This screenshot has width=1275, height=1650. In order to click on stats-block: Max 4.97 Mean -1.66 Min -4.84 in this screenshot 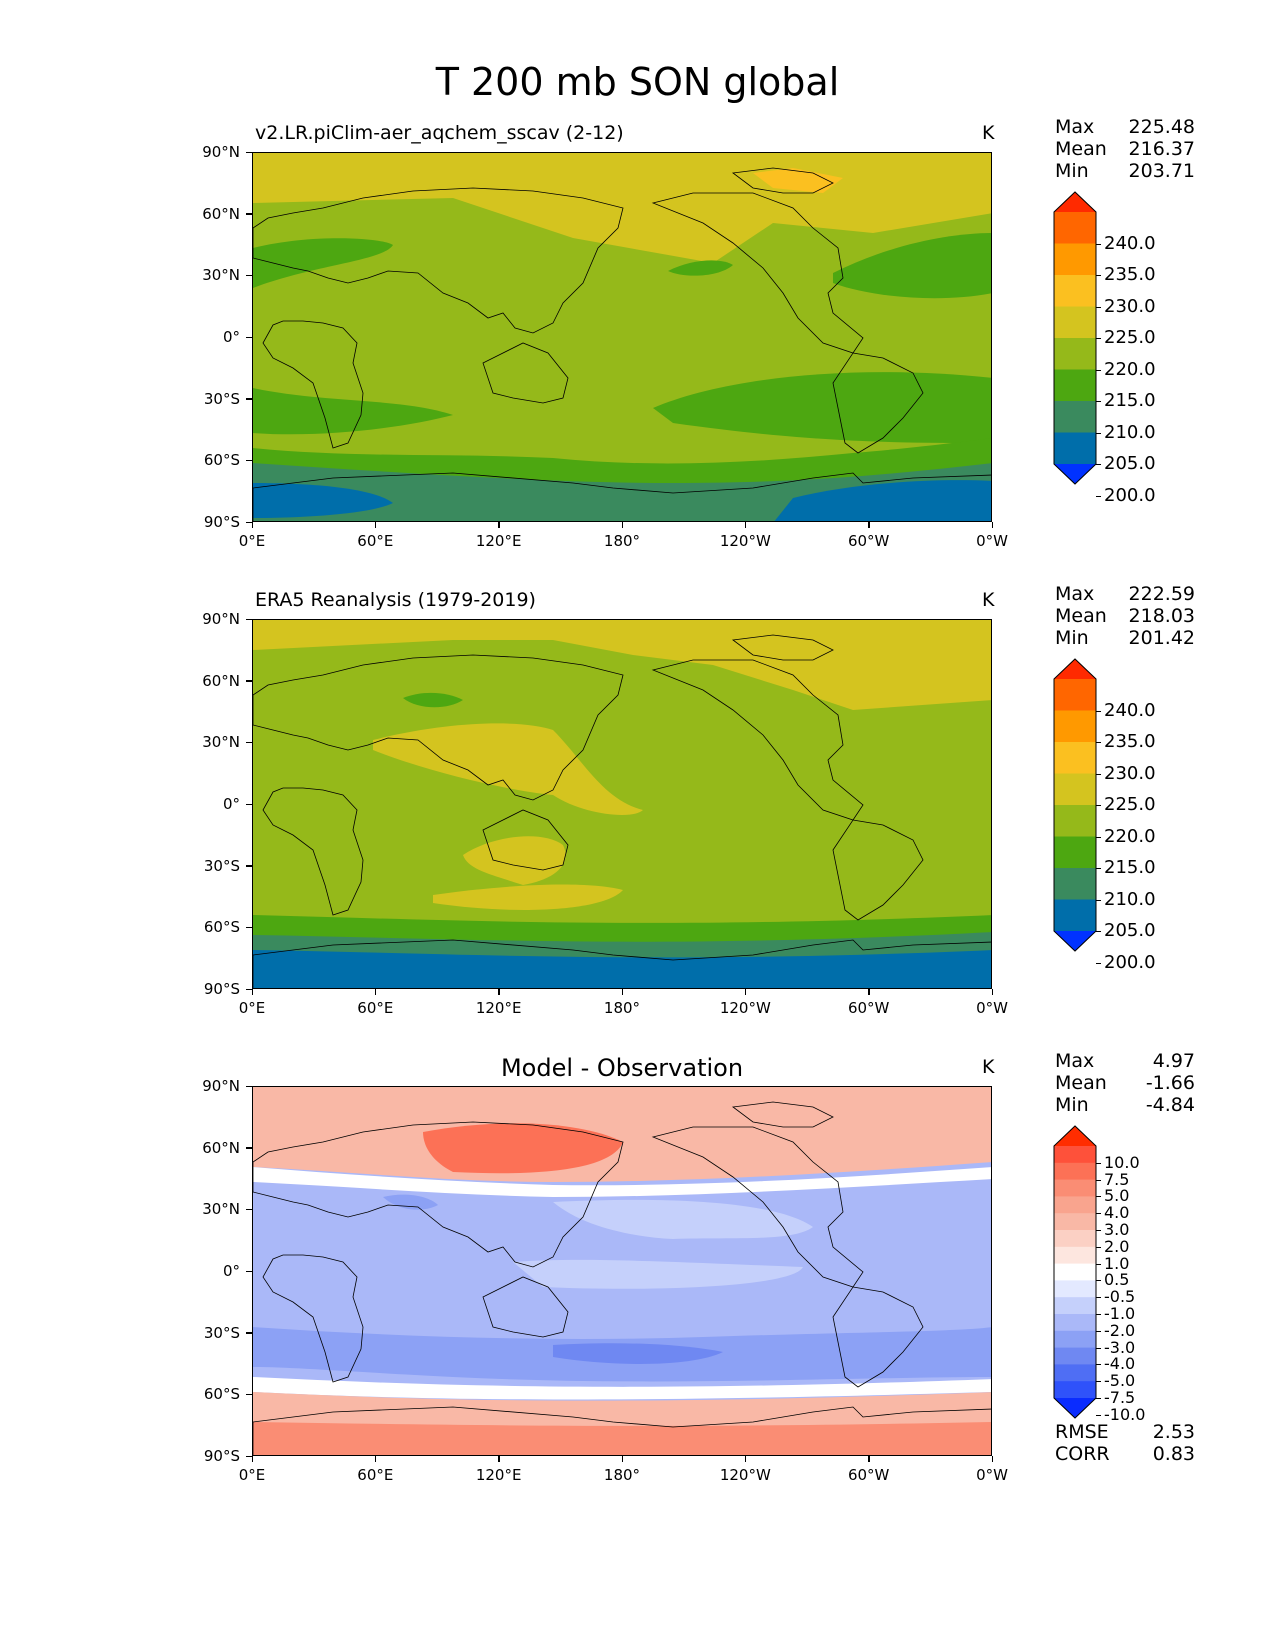, I will do `click(1125, 1083)`.